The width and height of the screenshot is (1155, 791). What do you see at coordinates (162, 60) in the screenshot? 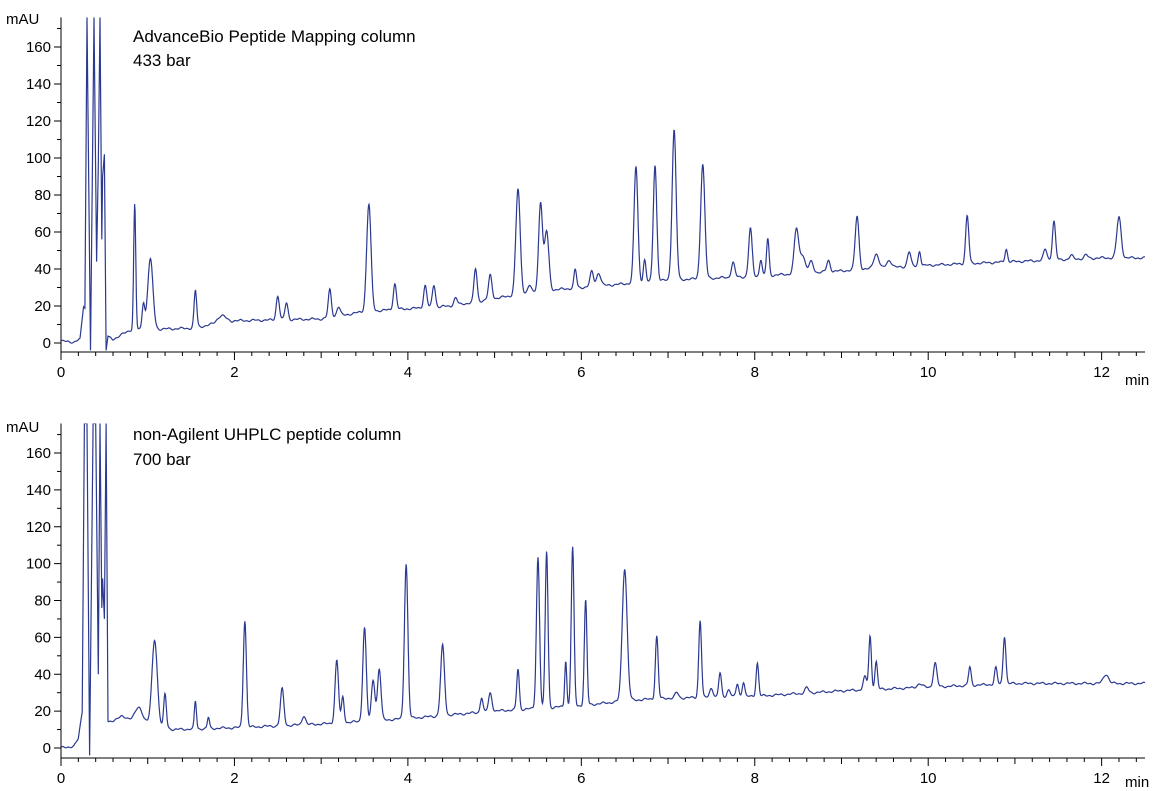
I see `chart-subtitle: 433 bar` at bounding box center [162, 60].